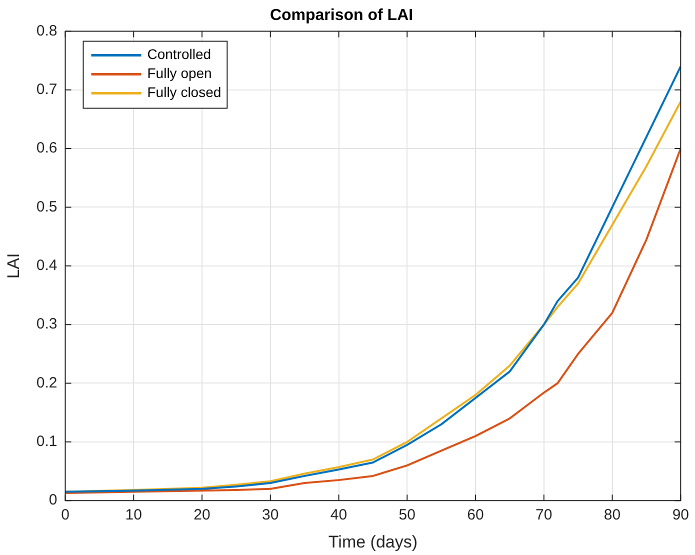  Describe the element at coordinates (47, 441) in the screenshot. I see `y-tick-label: 0.1` at that location.